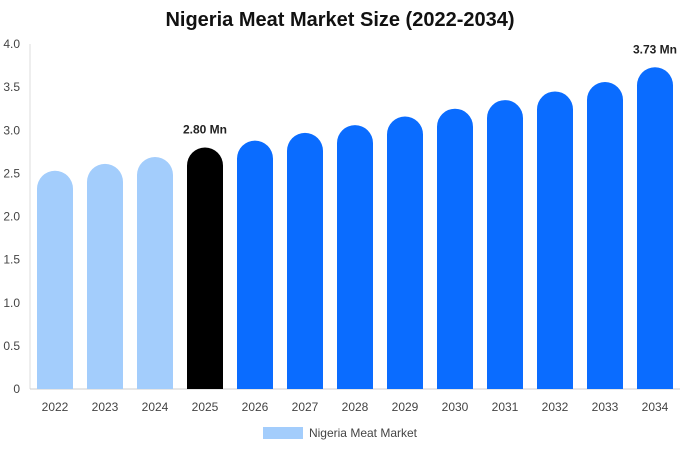 The width and height of the screenshot is (680, 450). Describe the element at coordinates (155, 272) in the screenshot. I see `bar-2024` at that location.